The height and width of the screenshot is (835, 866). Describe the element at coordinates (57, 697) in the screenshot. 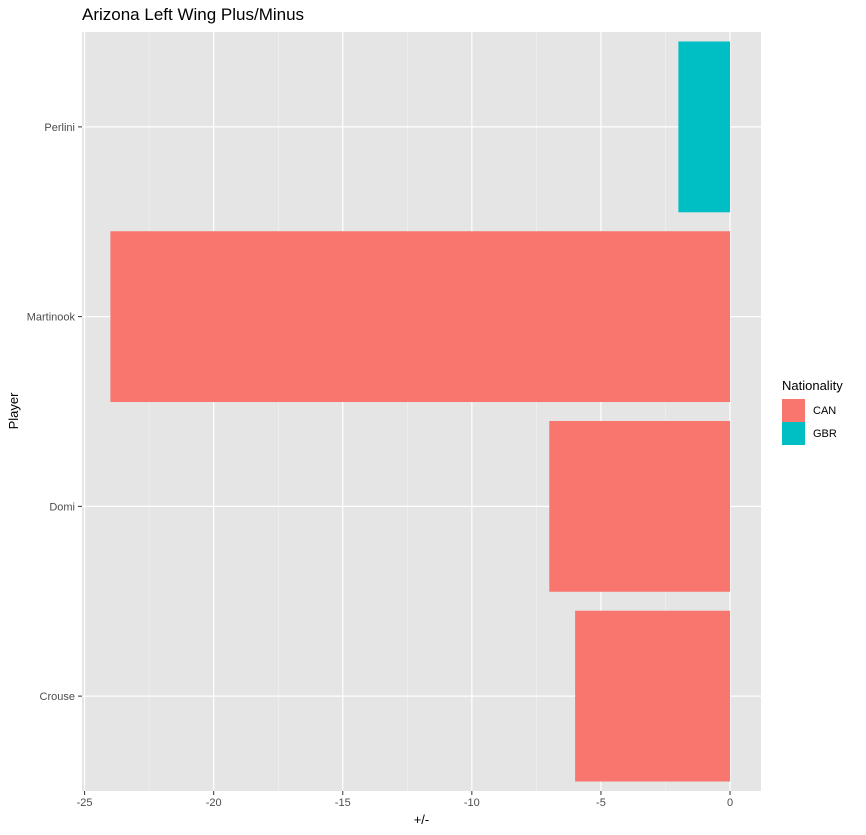

I see `y-tick-label: Crouse` at that location.